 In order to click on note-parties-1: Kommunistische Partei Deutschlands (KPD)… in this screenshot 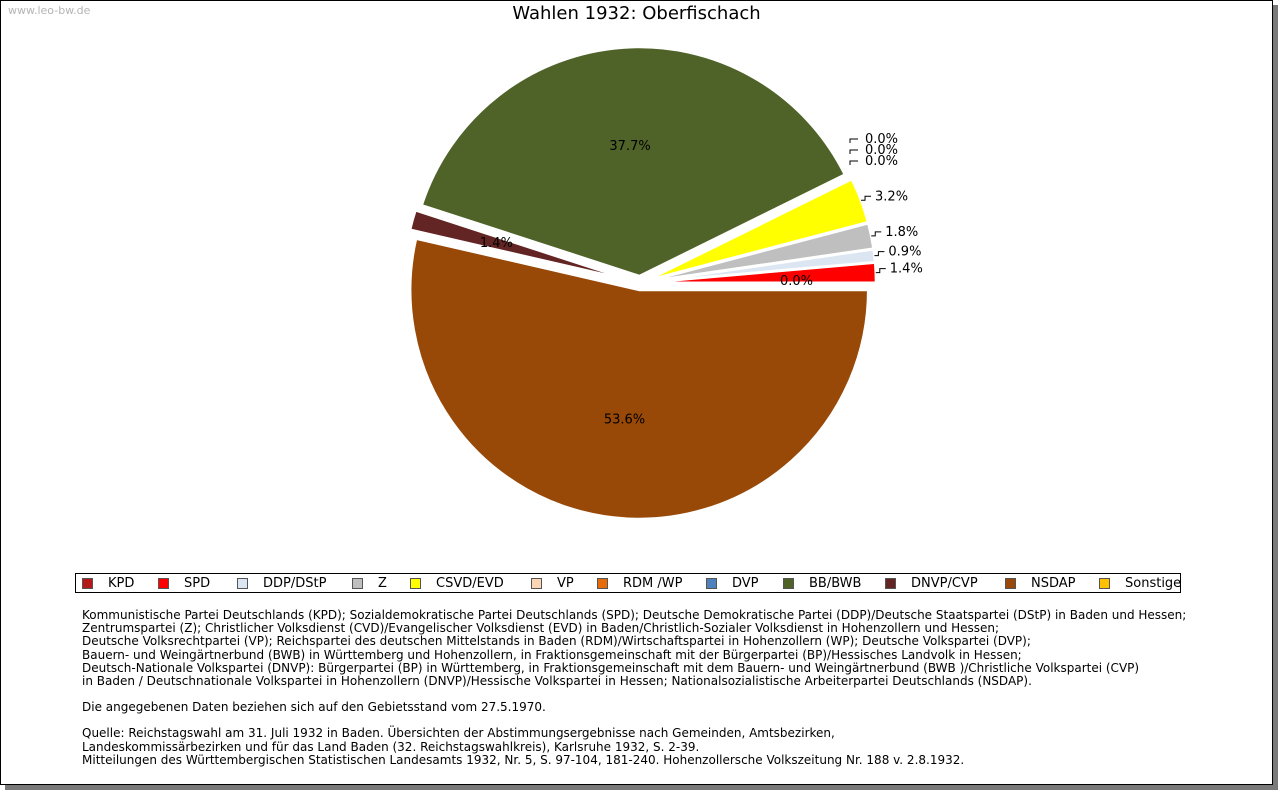, I will do `click(634, 615)`.